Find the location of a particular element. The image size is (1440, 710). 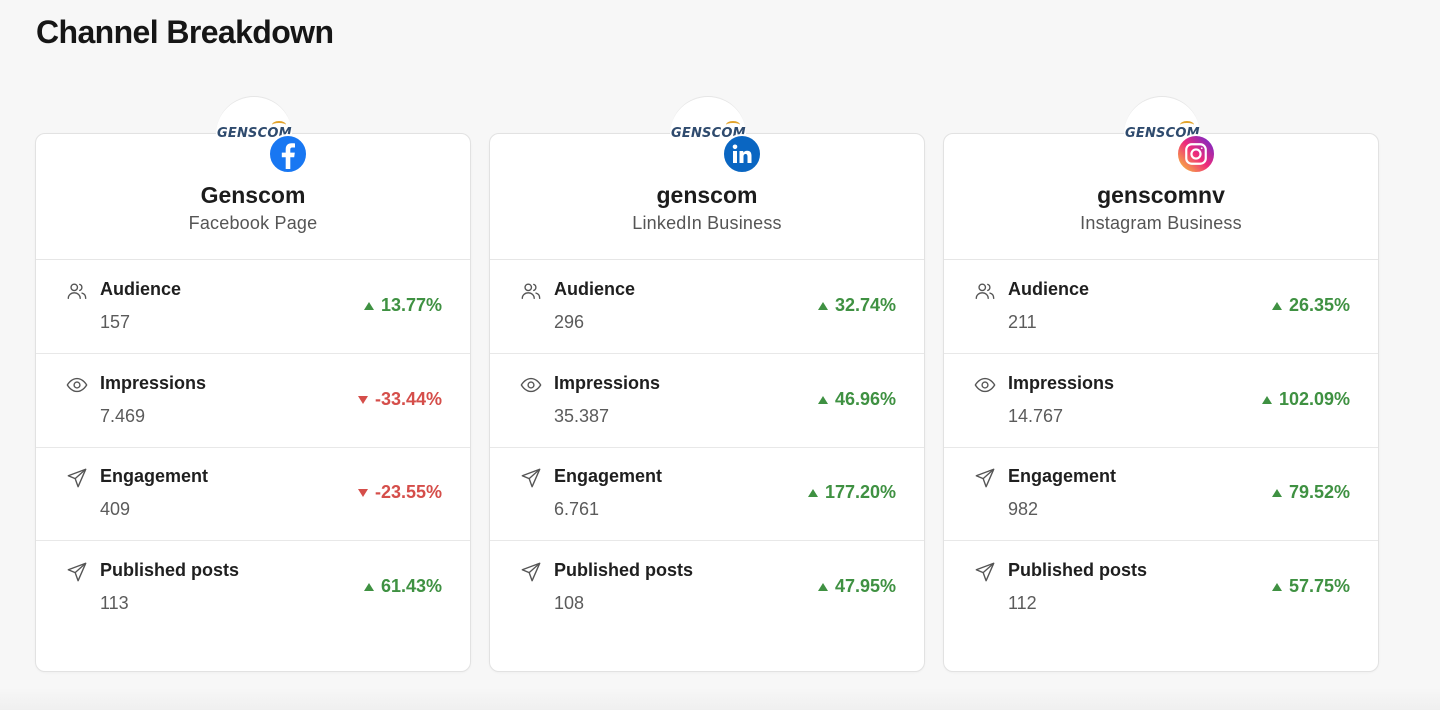

card-header: genscom LinkedIn Business is located at coordinates (707, 197).